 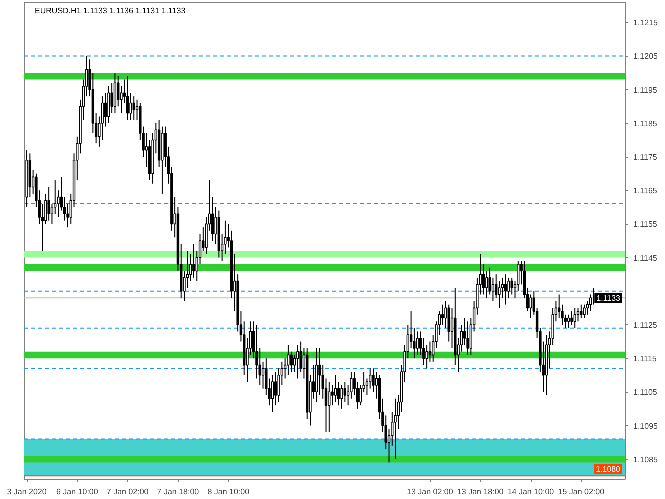 I want to click on y-tick-label: 1.1205, so click(x=646, y=57).